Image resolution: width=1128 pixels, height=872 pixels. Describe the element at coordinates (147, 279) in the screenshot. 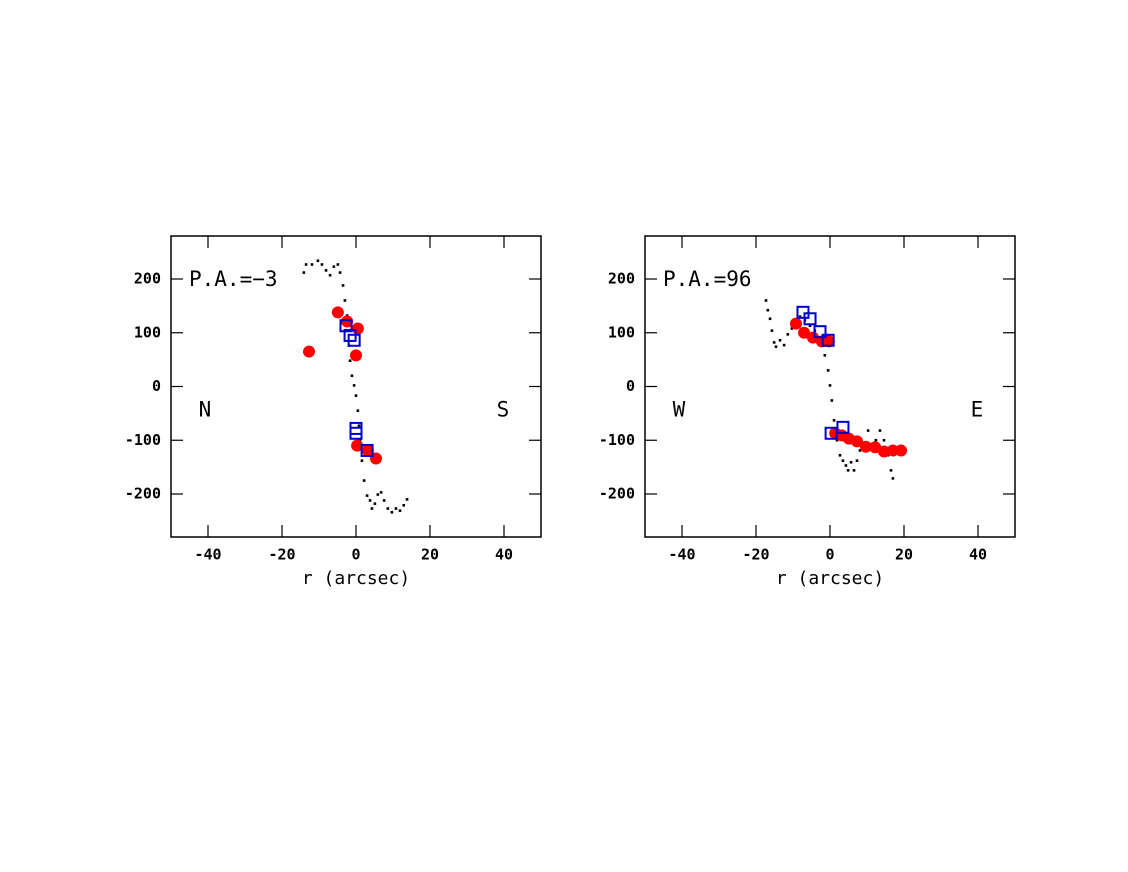

I see `y-tick-label: 200` at that location.